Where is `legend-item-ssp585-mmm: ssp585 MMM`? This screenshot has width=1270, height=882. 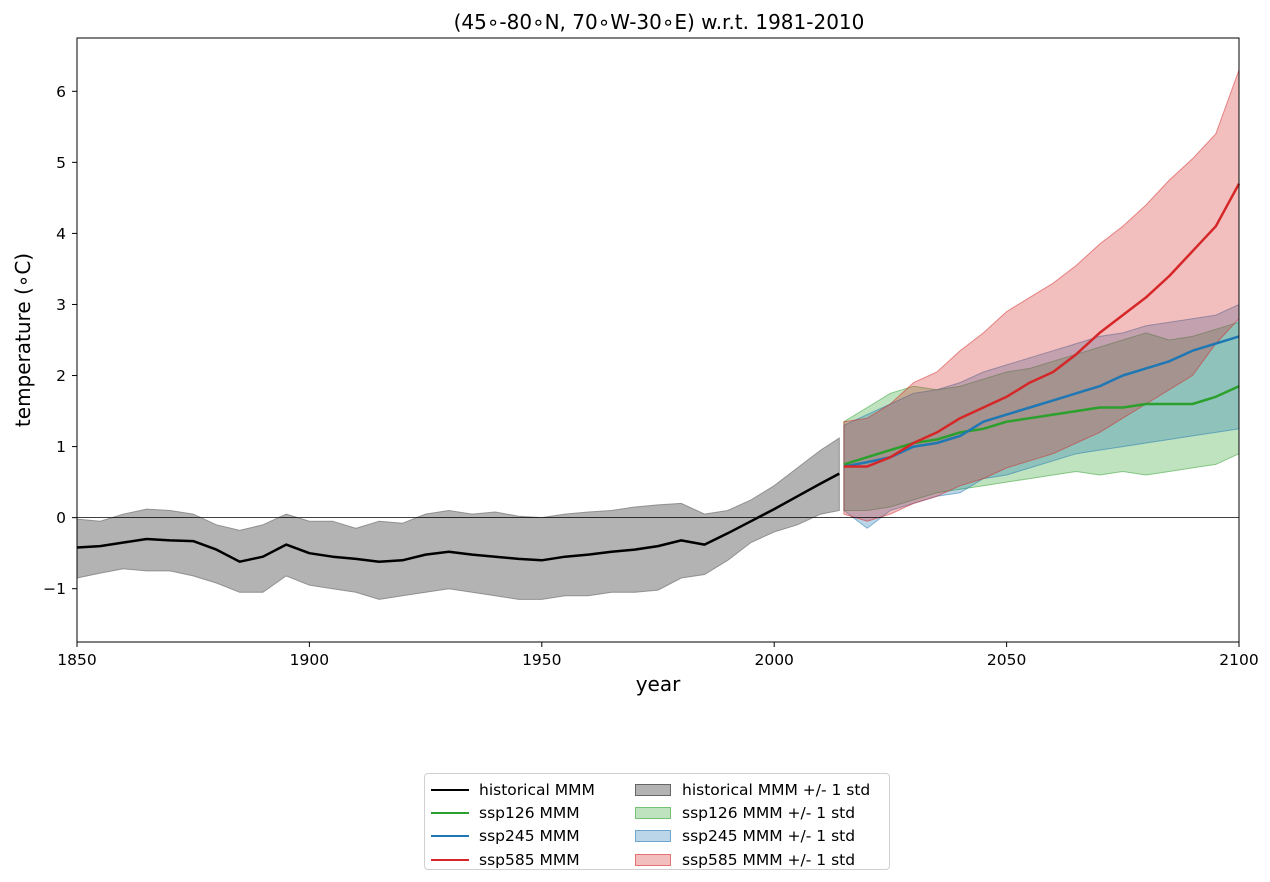 legend-item-ssp585-mmm: ssp585 MMM is located at coordinates (513, 859).